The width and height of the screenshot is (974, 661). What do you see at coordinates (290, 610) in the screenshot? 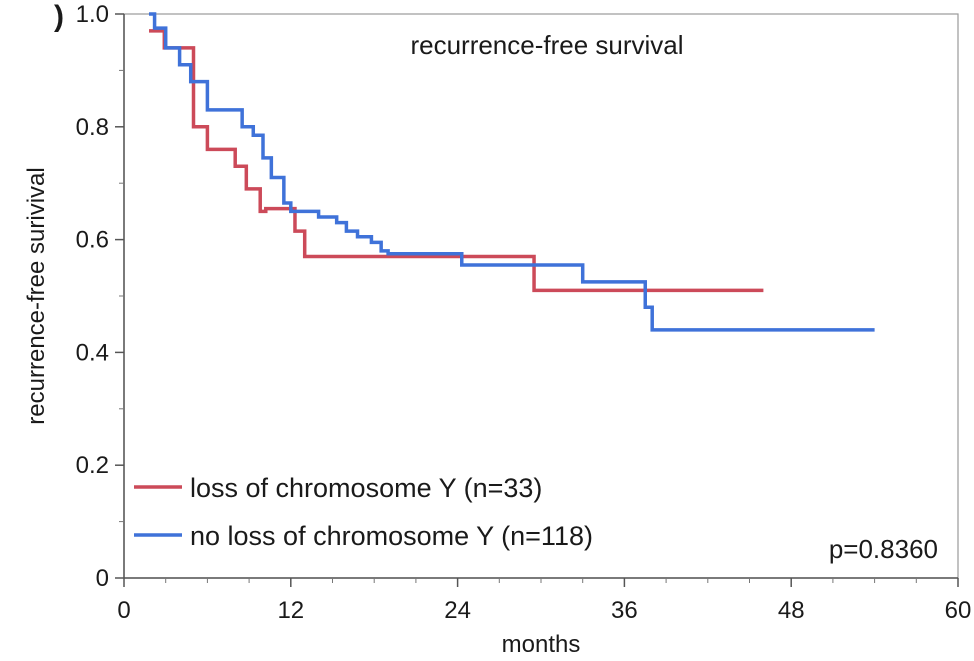
I see `x-tick-label: 12` at bounding box center [290, 610].